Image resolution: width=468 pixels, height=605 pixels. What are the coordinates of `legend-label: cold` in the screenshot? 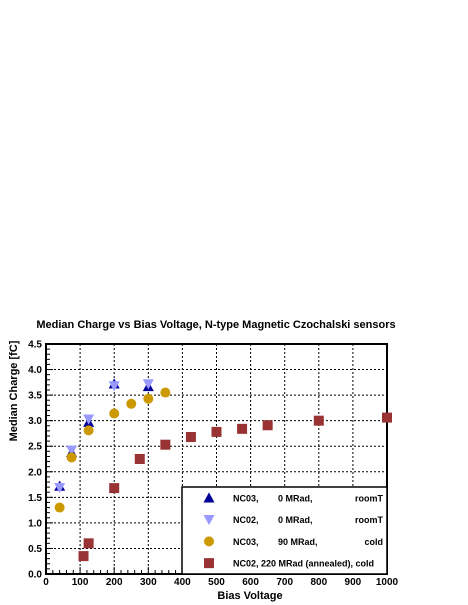 It's located at (373, 542).